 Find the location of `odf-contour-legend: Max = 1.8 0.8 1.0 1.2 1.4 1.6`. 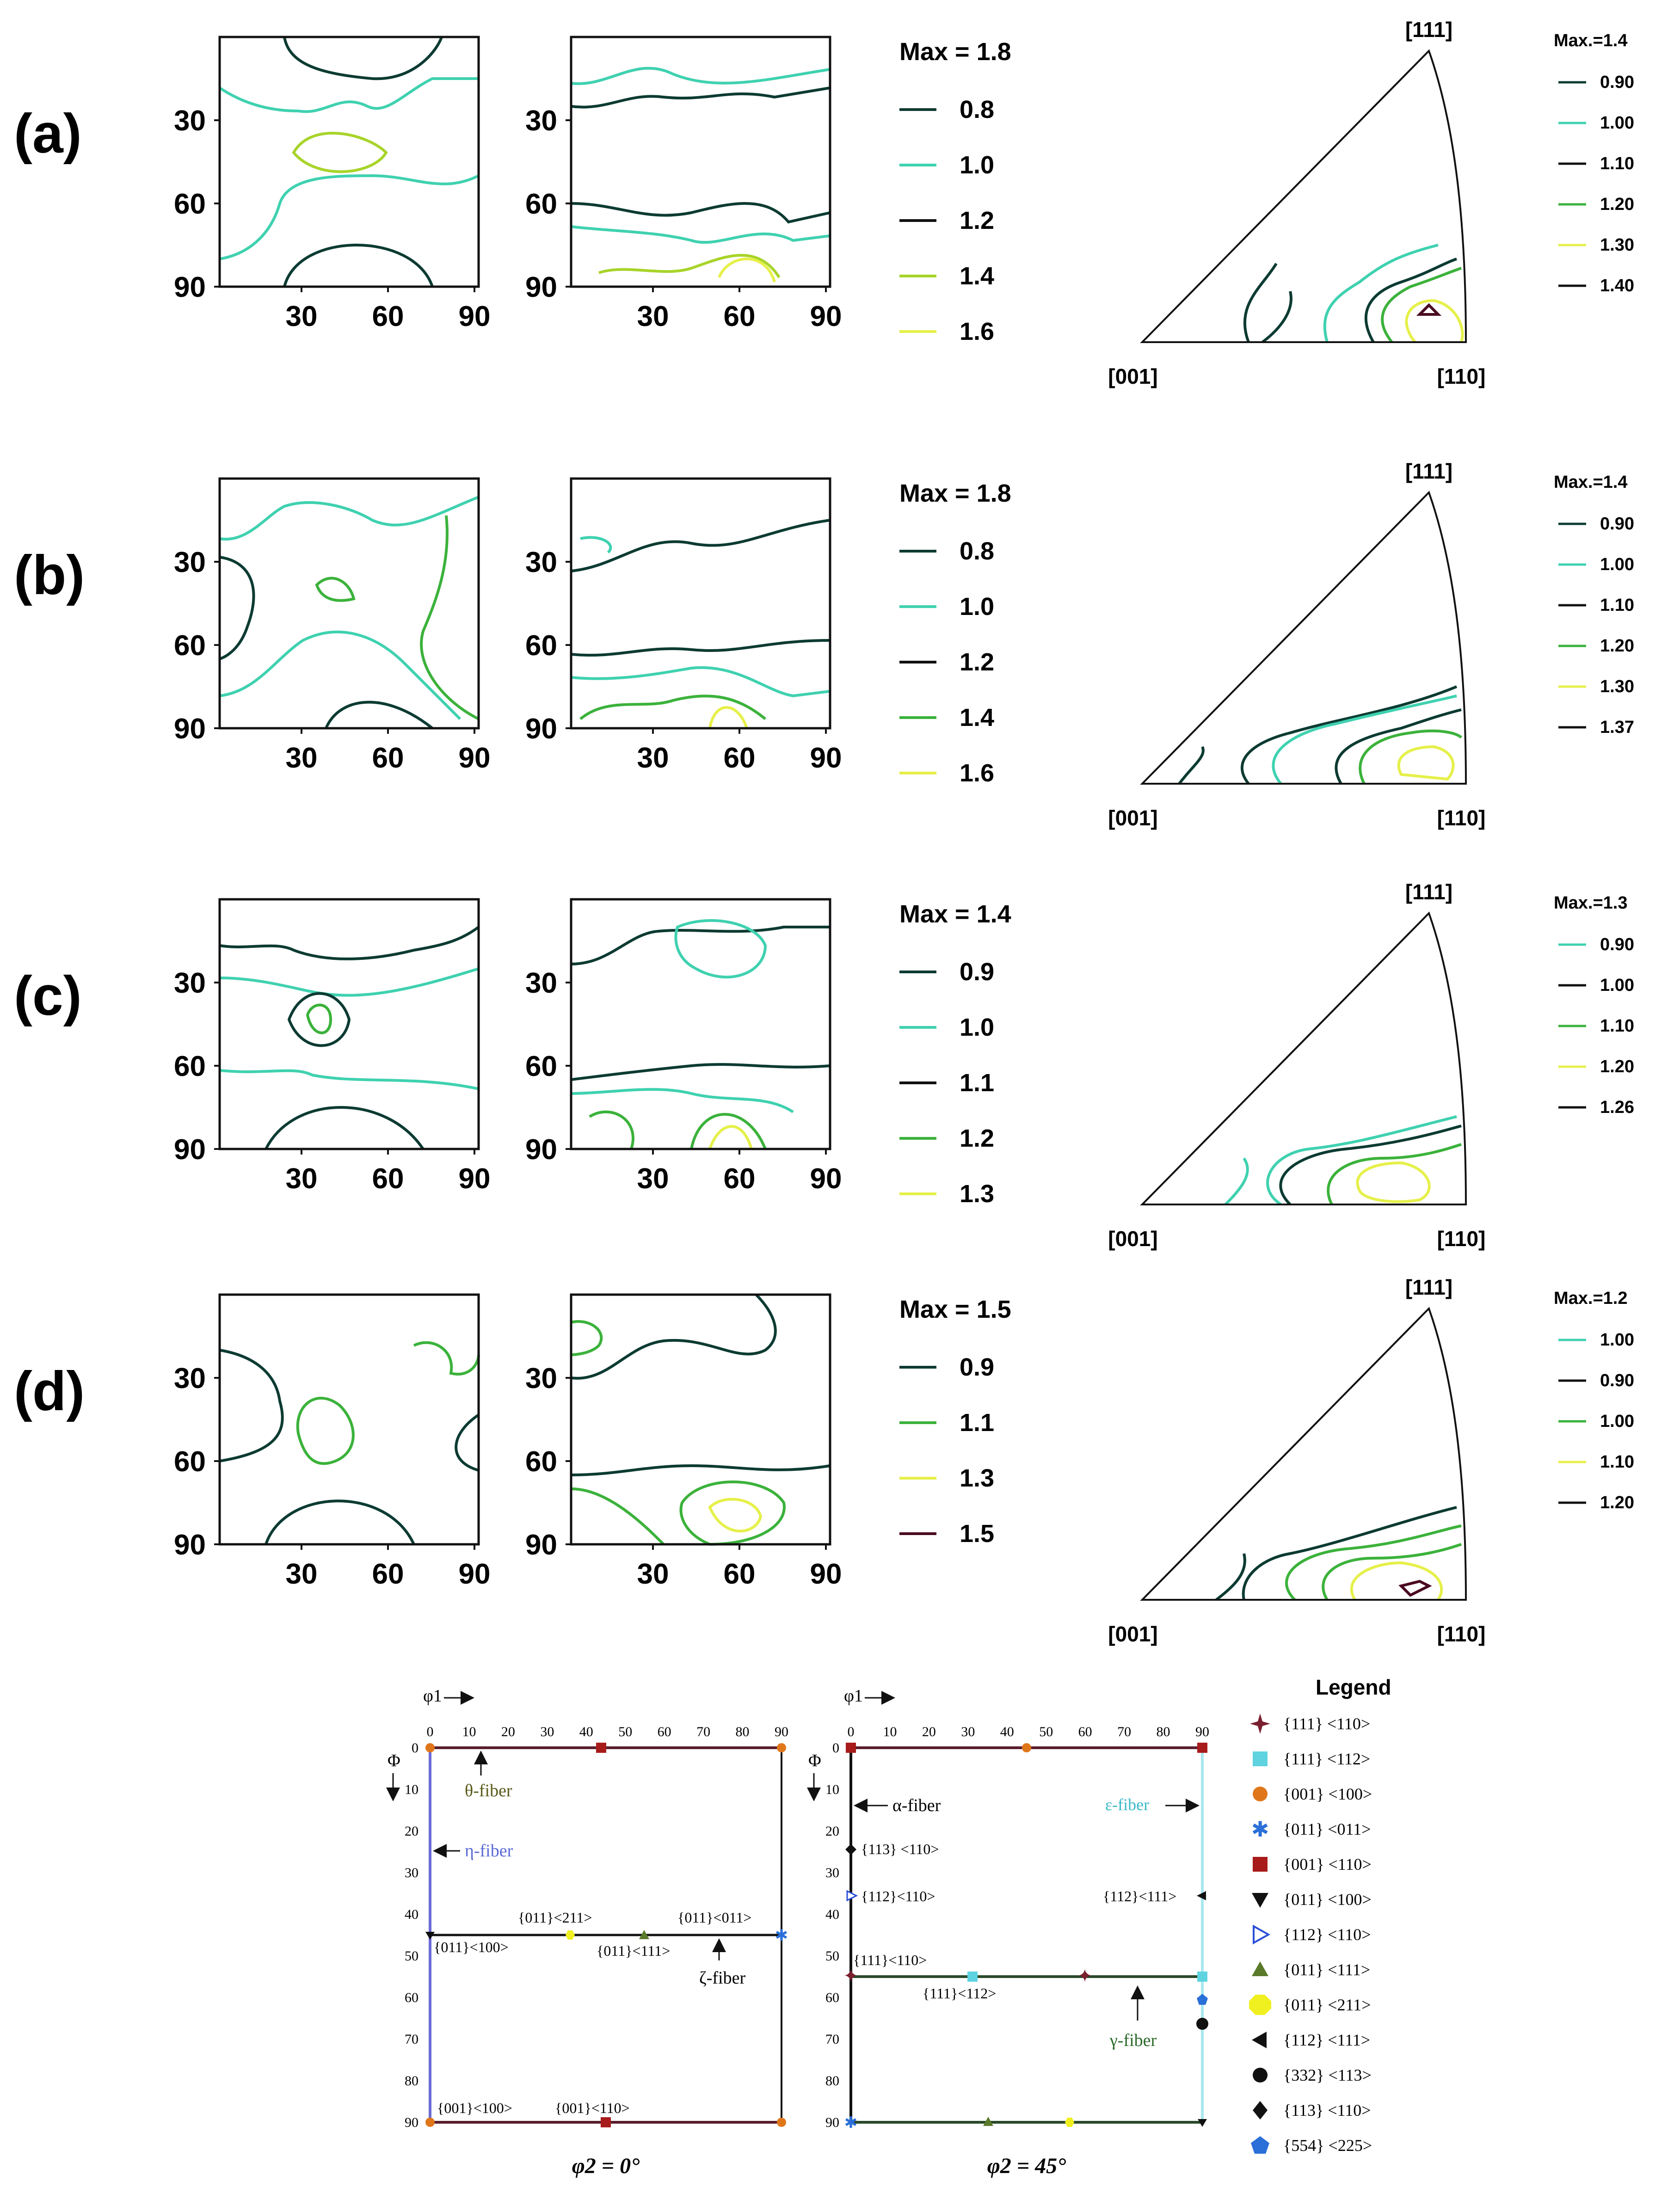

odf-contour-legend: Max = 1.8 0.8 1.0 1.2 1.4 1.6 is located at coordinates (955, 633).